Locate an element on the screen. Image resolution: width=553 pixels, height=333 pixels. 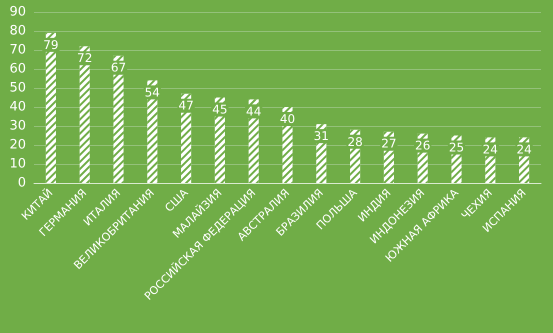
data-label: 28 is located at coordinates (355, 141).